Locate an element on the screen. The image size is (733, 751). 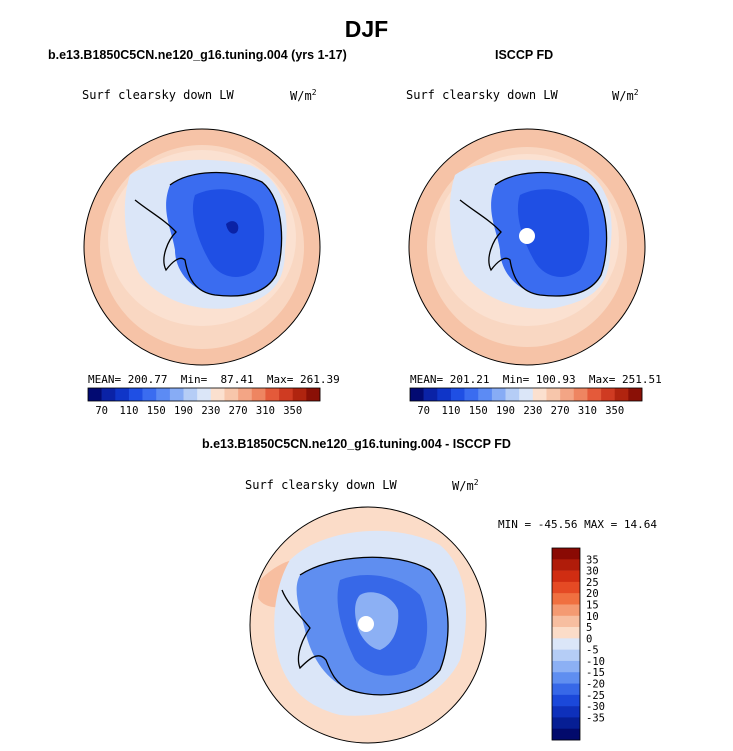
map-obs-coastline is located at coordinates (533, 234).